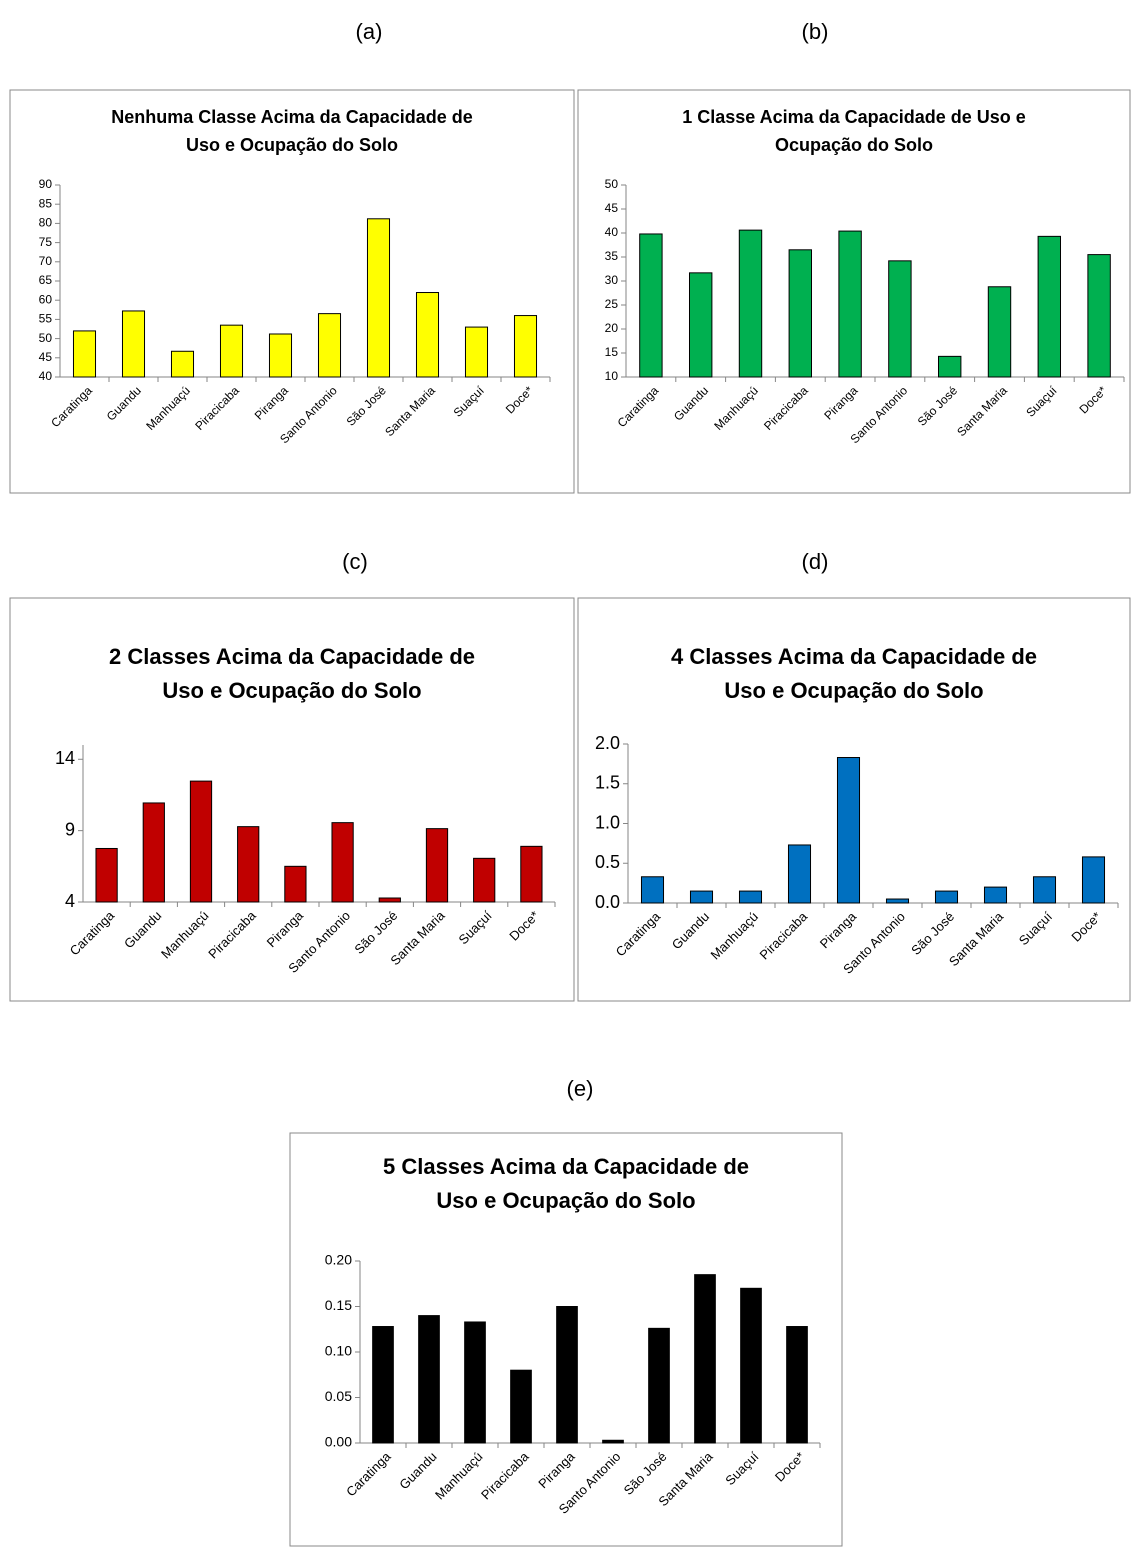  I want to click on y-tick-label: 1.5, so click(607, 783).